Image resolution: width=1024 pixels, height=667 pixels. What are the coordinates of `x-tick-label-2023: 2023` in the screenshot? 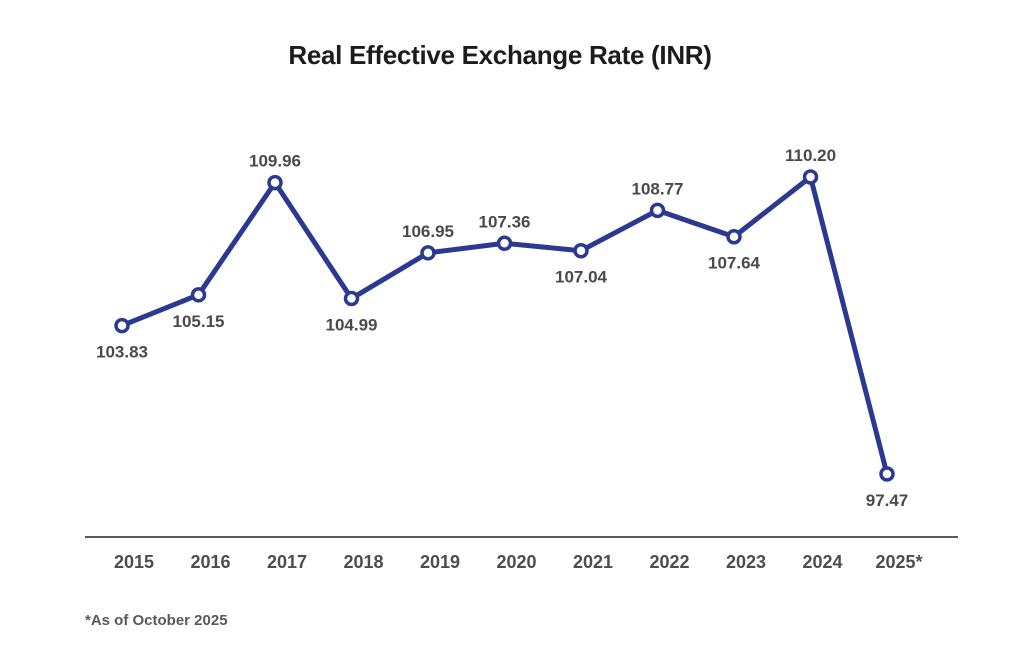 It's located at (746, 562).